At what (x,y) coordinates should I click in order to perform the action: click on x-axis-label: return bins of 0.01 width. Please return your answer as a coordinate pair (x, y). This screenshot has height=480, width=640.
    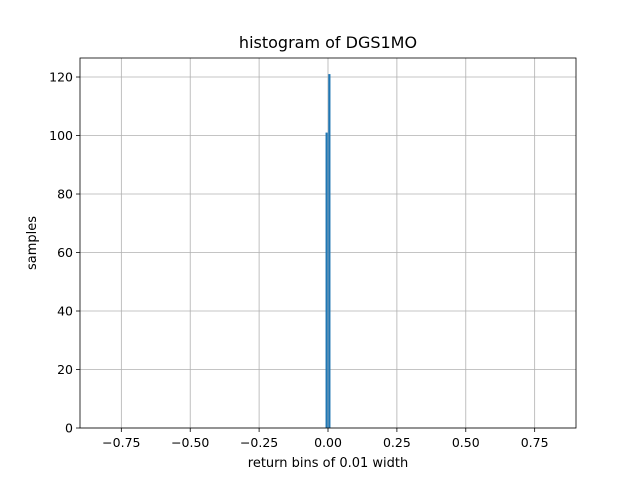
    Looking at the image, I should click on (328, 463).